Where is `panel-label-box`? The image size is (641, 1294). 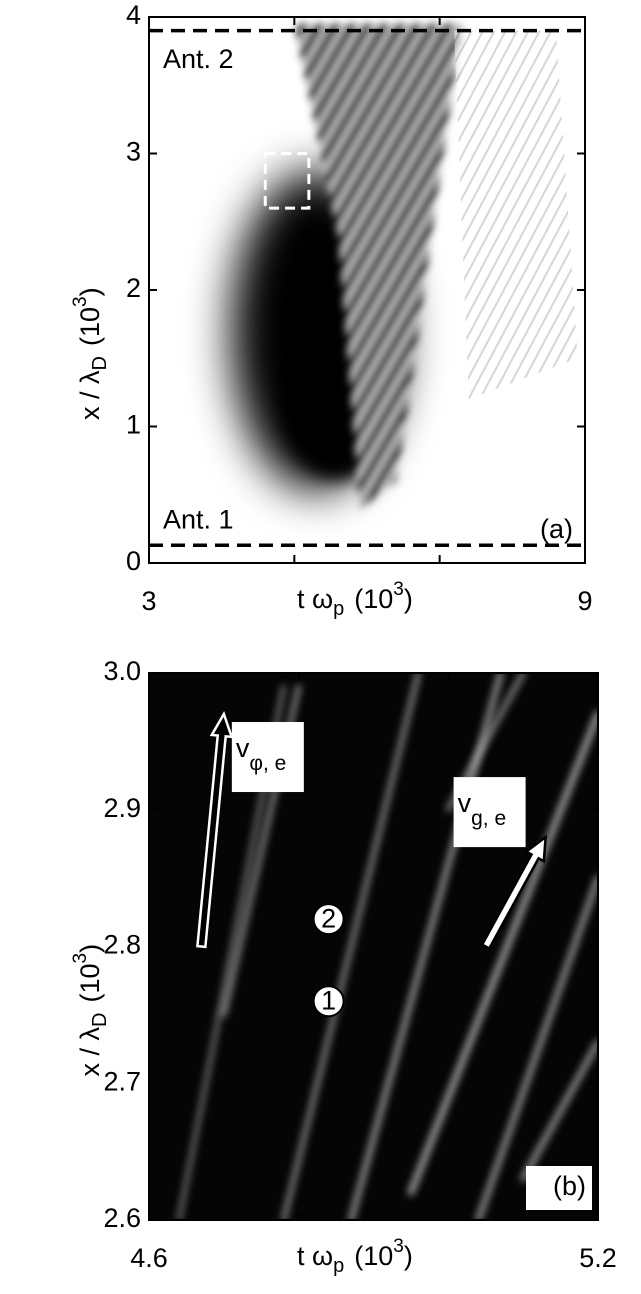
panel-label-box is located at coordinates (559, 1188).